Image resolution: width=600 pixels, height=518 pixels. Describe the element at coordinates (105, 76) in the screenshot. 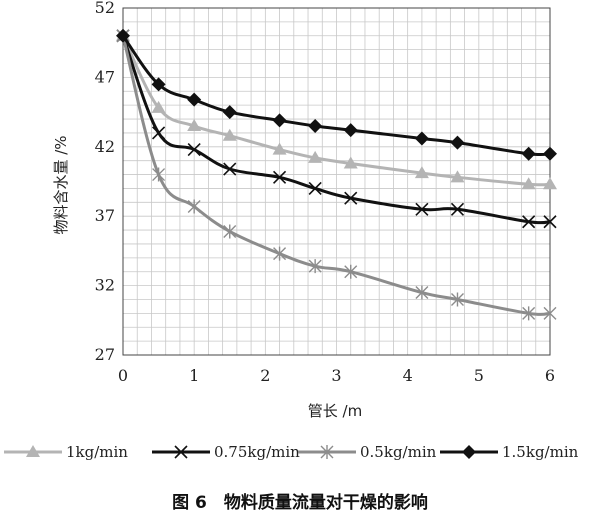

I see `y-tick-label: 47` at that location.